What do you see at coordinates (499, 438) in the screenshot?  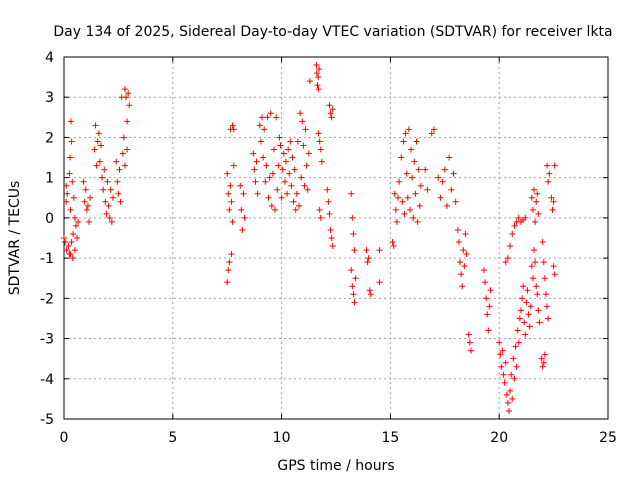 I see `x-tick-label: 20` at bounding box center [499, 438].